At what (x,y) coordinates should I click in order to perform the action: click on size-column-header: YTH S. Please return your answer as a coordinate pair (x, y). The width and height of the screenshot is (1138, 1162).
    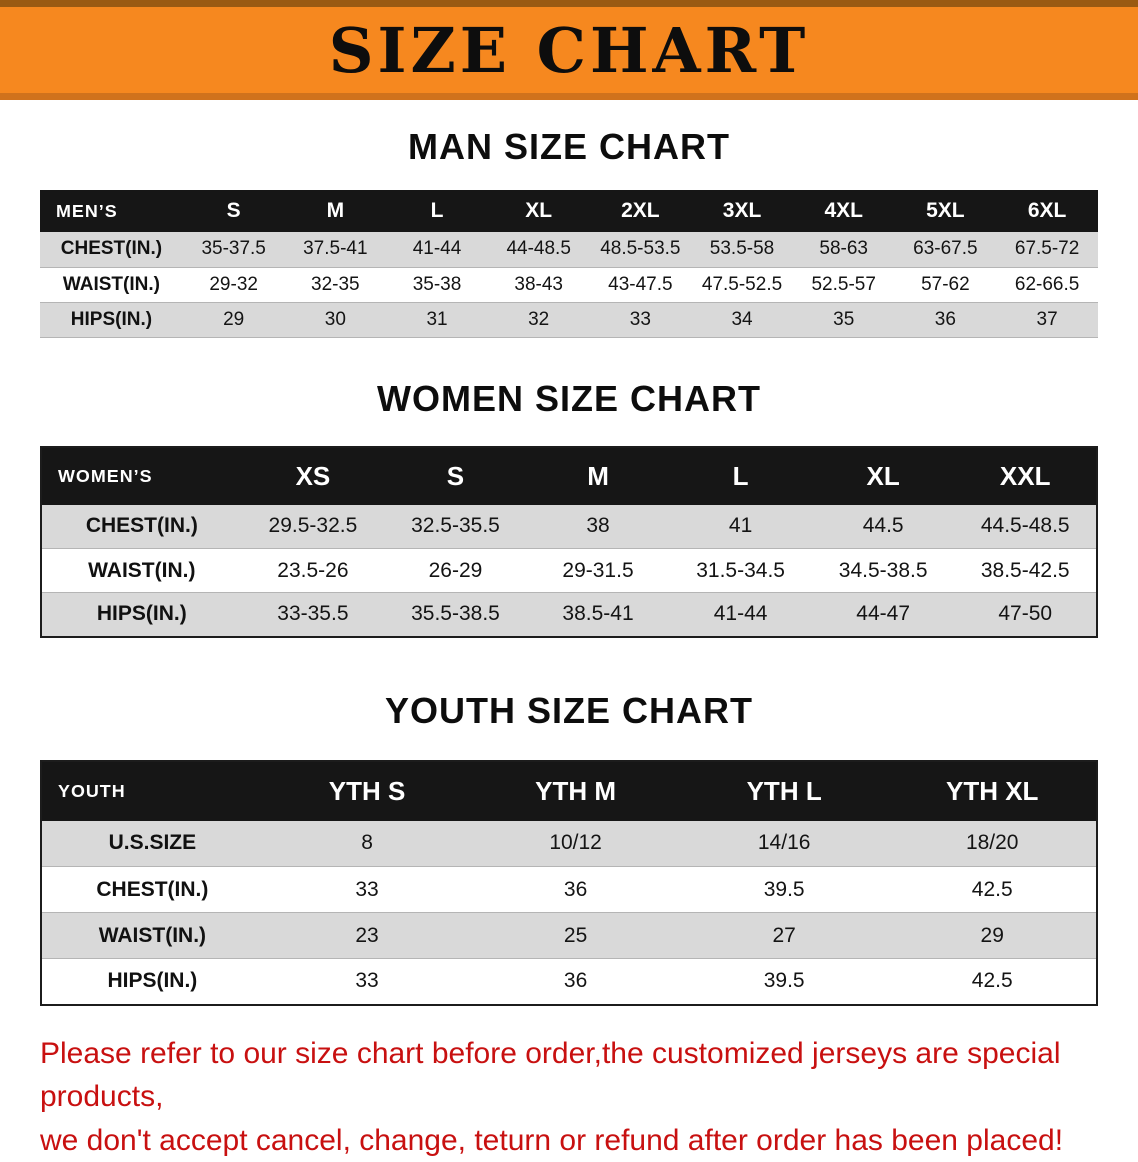
    Looking at the image, I should click on (367, 791).